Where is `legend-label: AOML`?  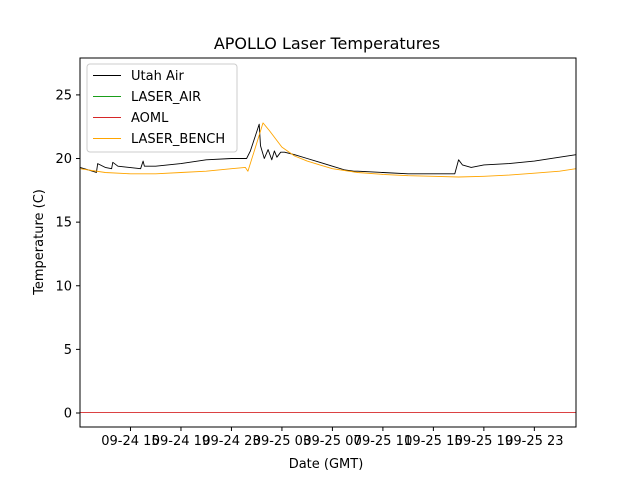 legend-label: AOML is located at coordinates (150, 118).